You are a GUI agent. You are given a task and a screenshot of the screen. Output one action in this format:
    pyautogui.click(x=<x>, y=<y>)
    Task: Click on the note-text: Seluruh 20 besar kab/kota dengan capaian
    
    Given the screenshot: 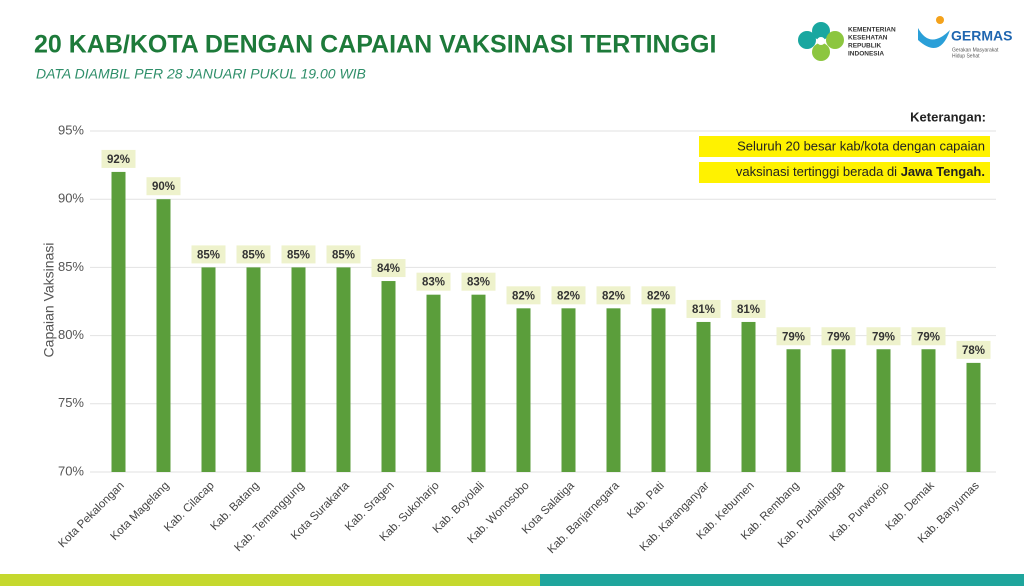 What is the action you would take?
    pyautogui.click(x=861, y=145)
    